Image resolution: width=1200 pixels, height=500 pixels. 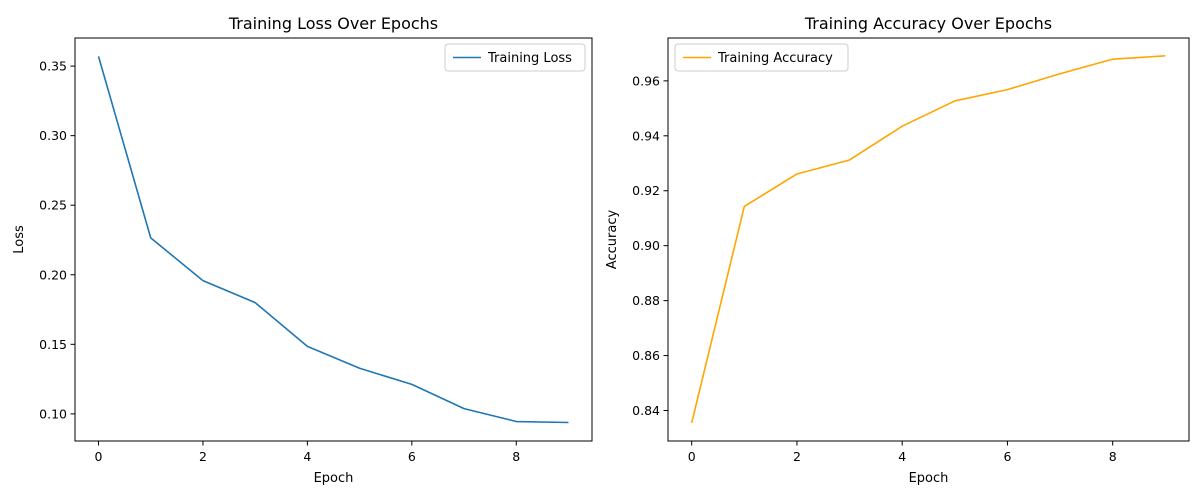 What do you see at coordinates (646, 190) in the screenshot?
I see `y-tick-label: 0.92` at bounding box center [646, 190].